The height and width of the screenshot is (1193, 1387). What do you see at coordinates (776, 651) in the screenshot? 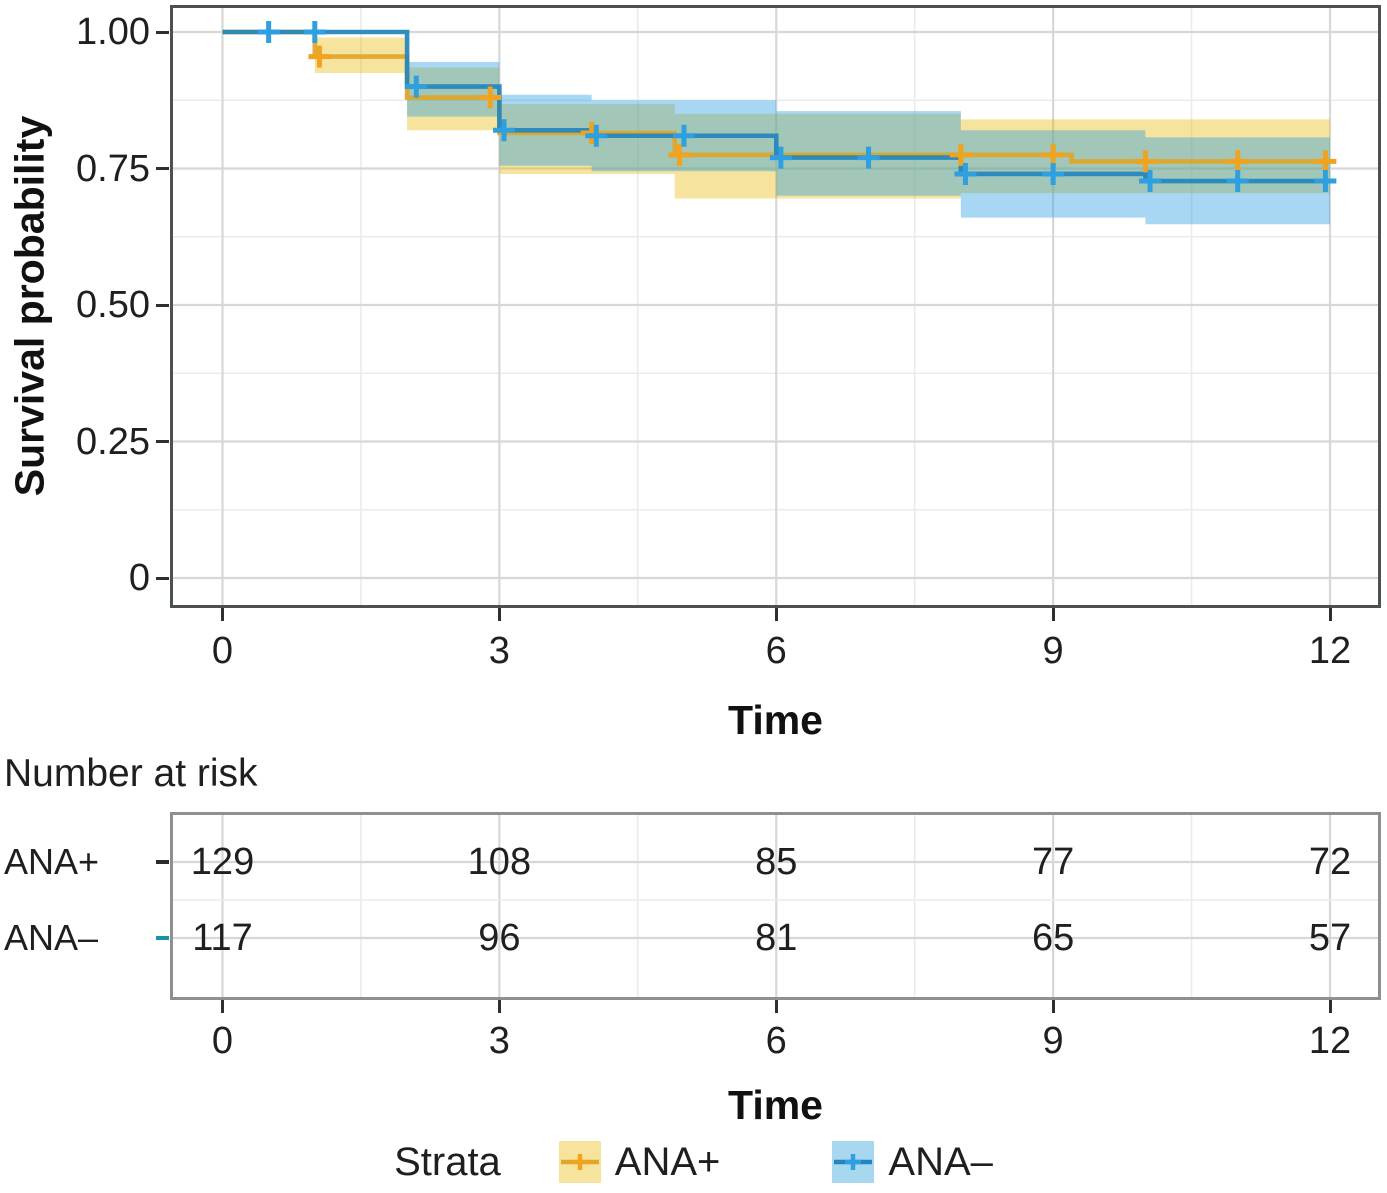
I see `x-tick-label-2: 6` at bounding box center [776, 651].